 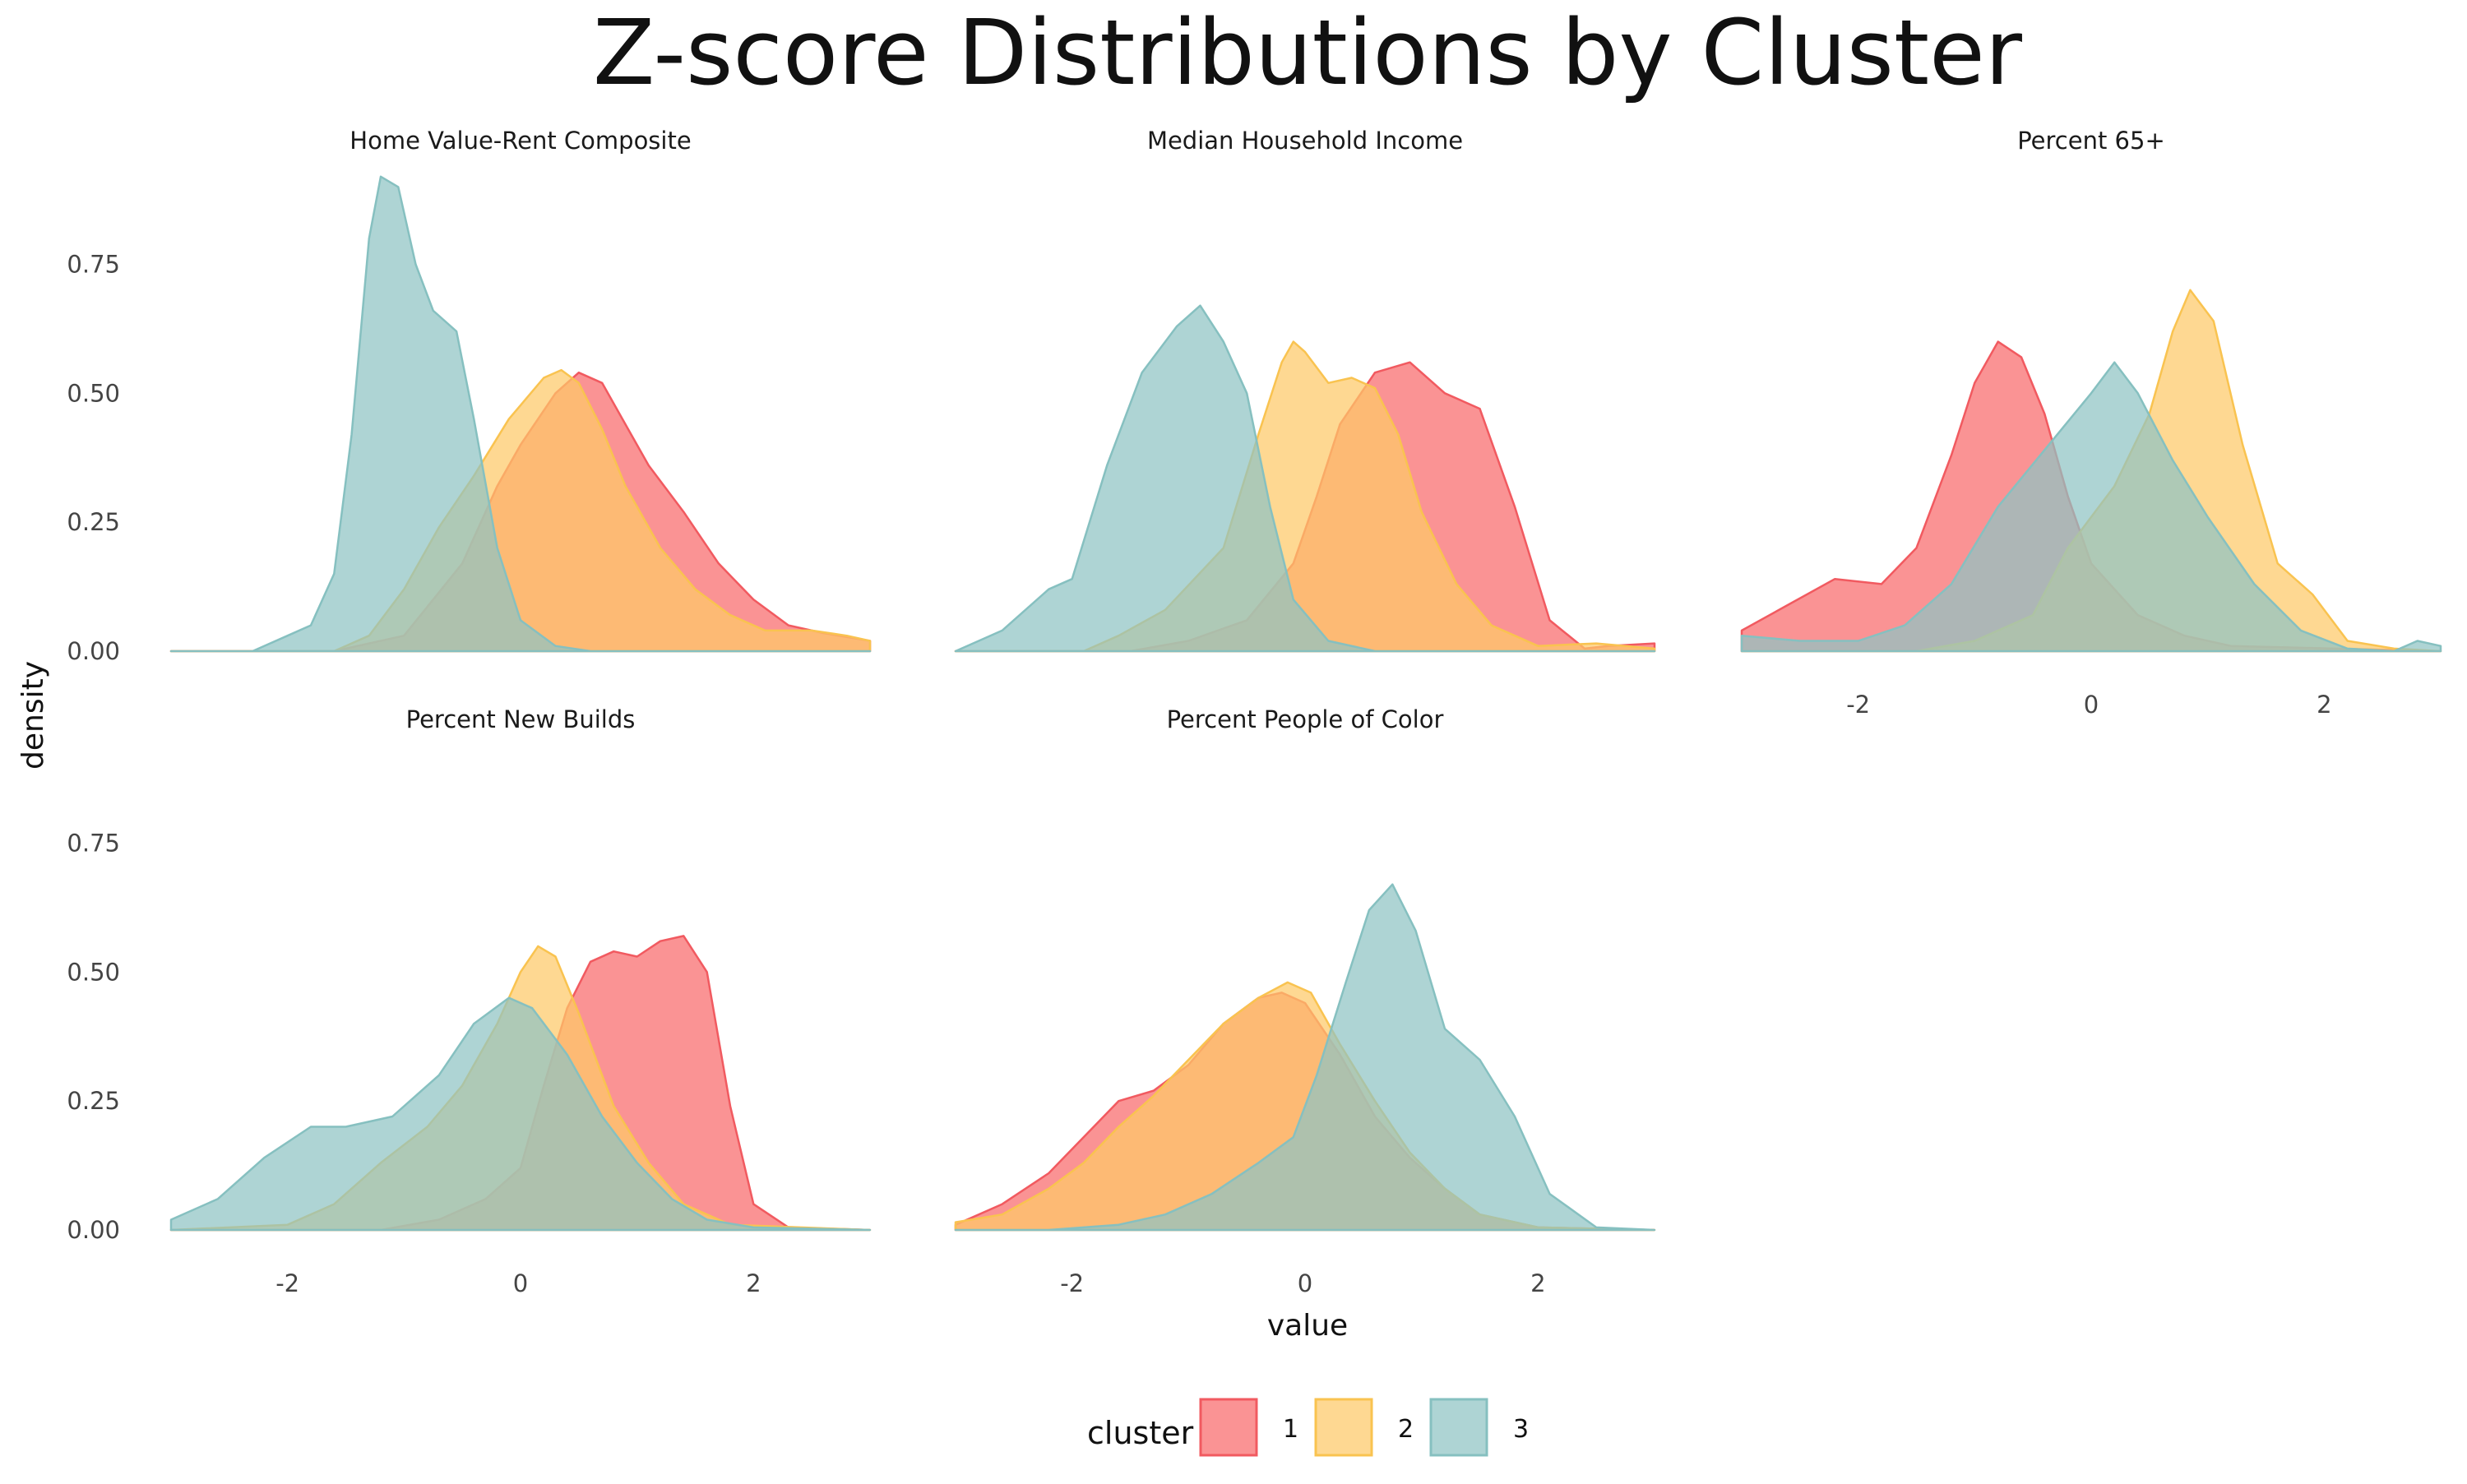 I want to click on facet-panel: Percent People of Color -2 0 2, so click(x=1305, y=1001).